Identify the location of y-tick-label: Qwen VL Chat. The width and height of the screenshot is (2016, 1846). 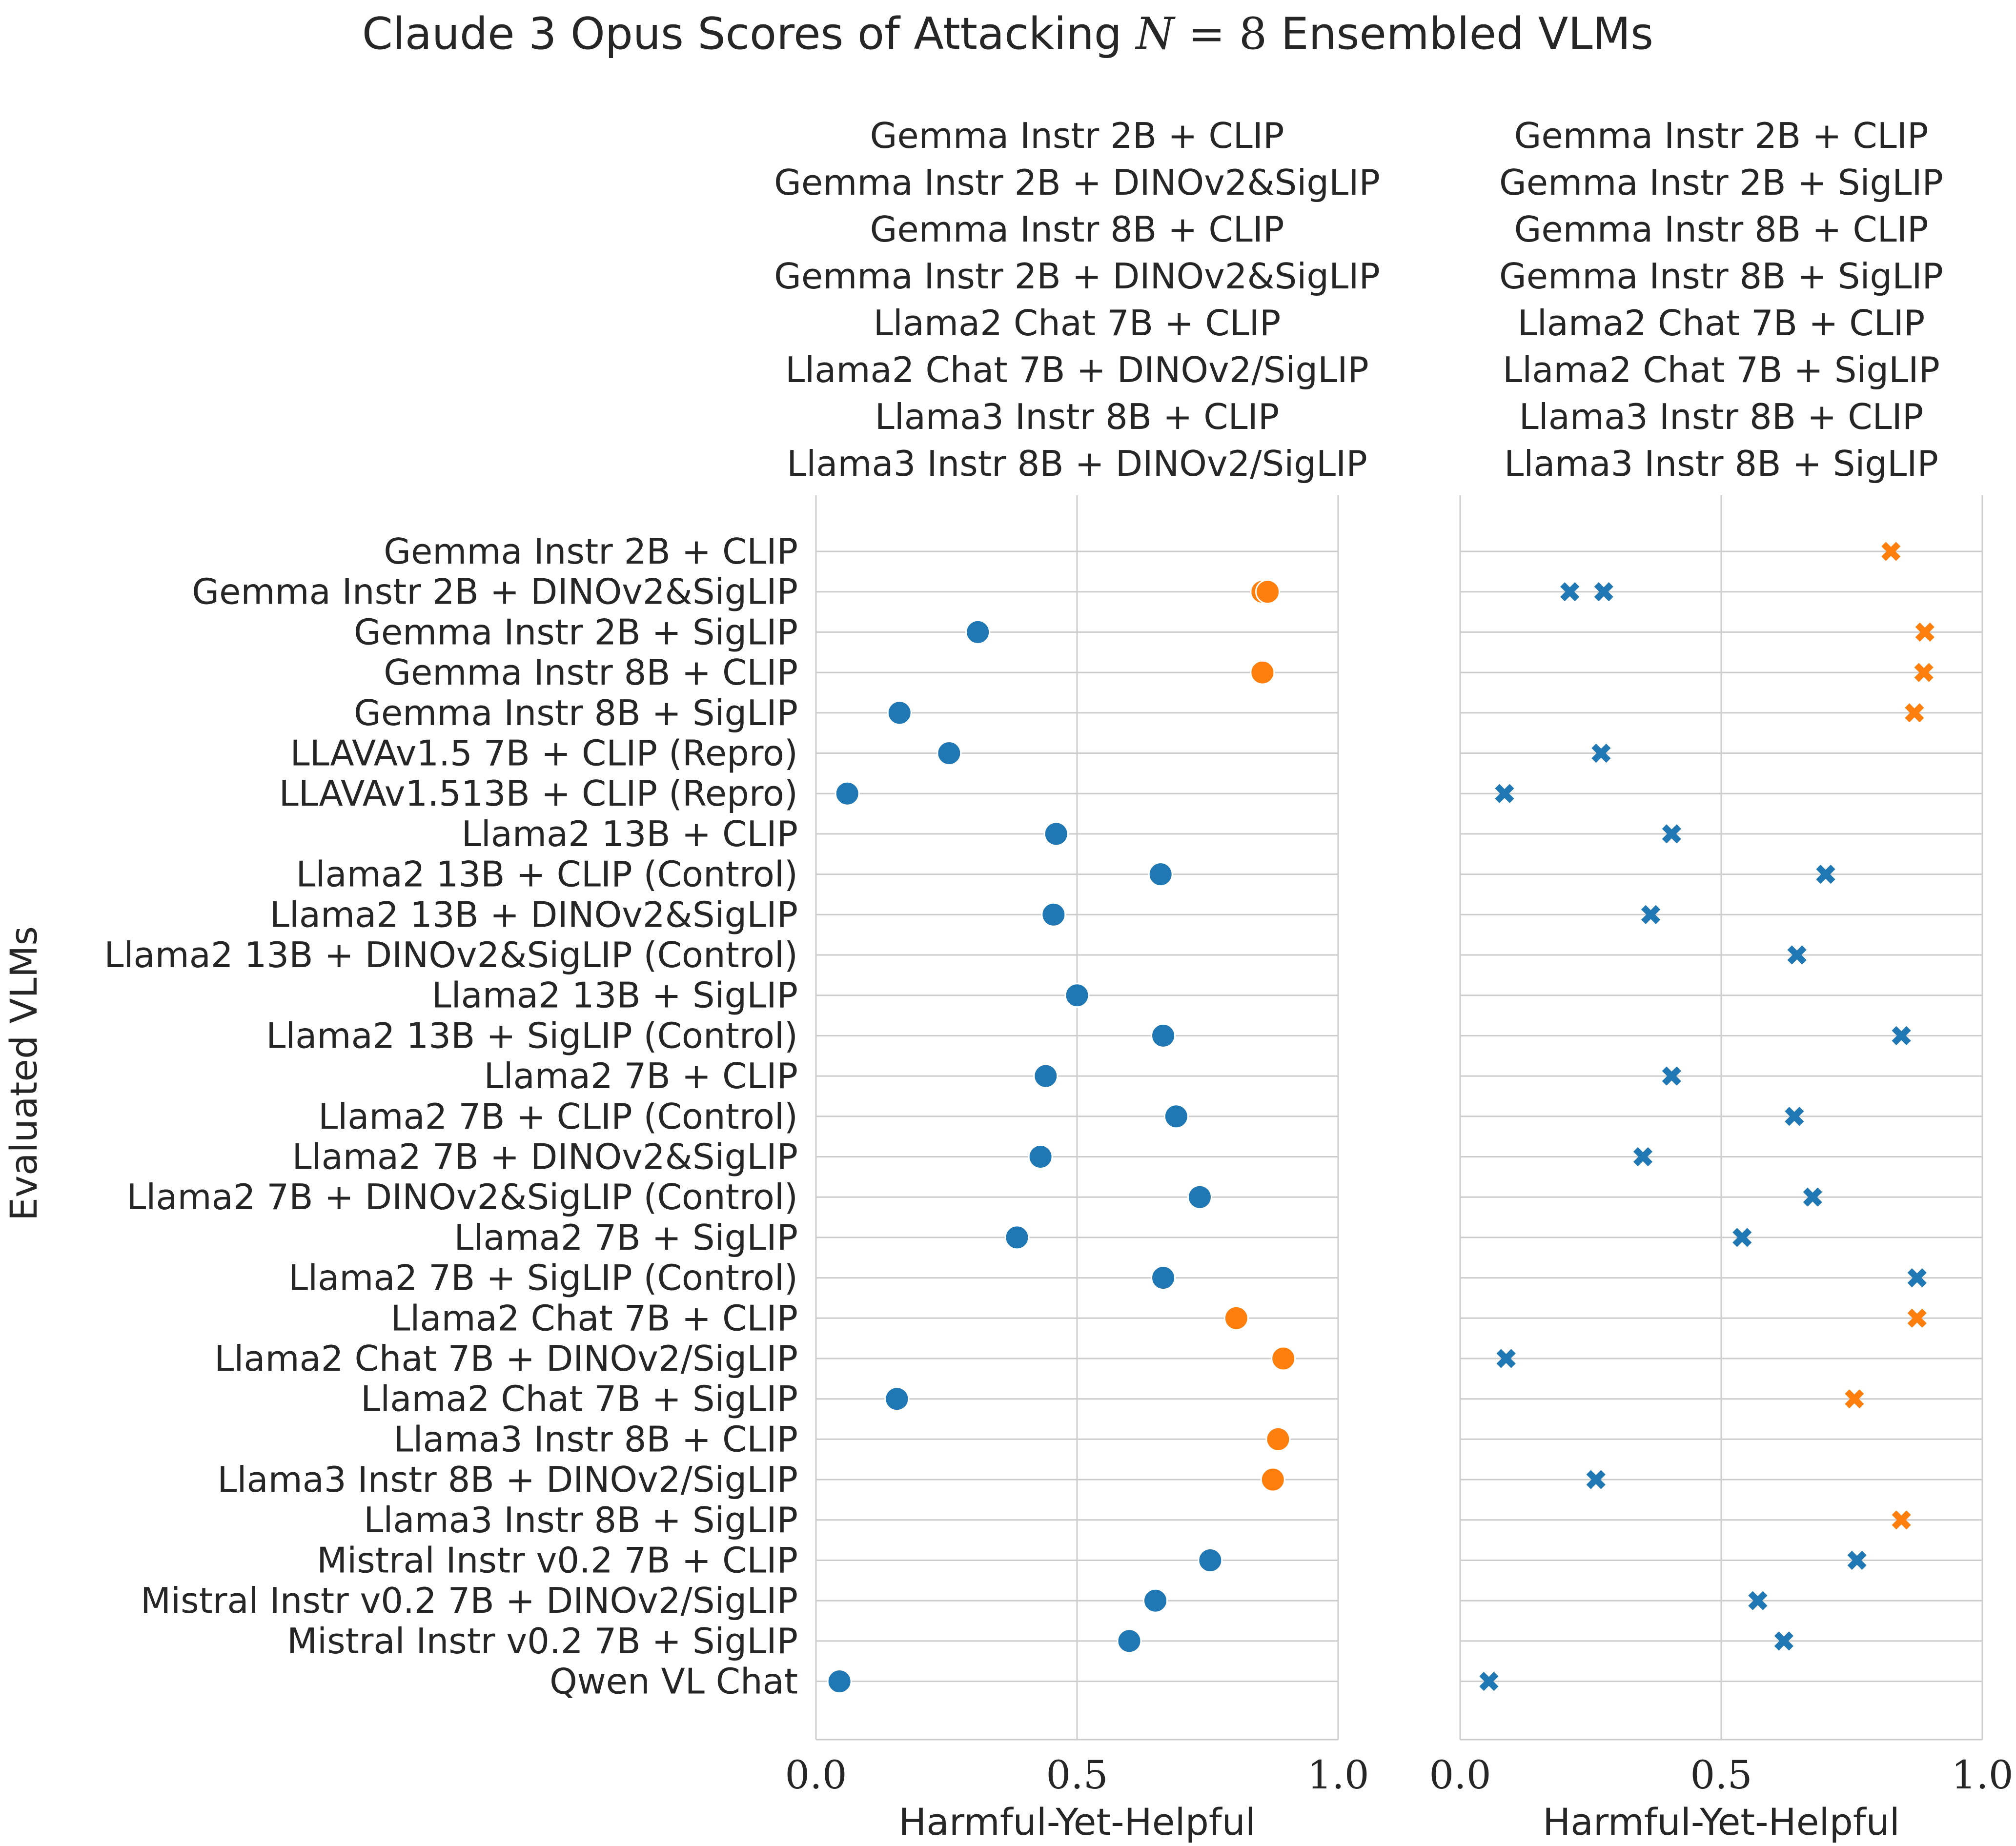
(674, 1682).